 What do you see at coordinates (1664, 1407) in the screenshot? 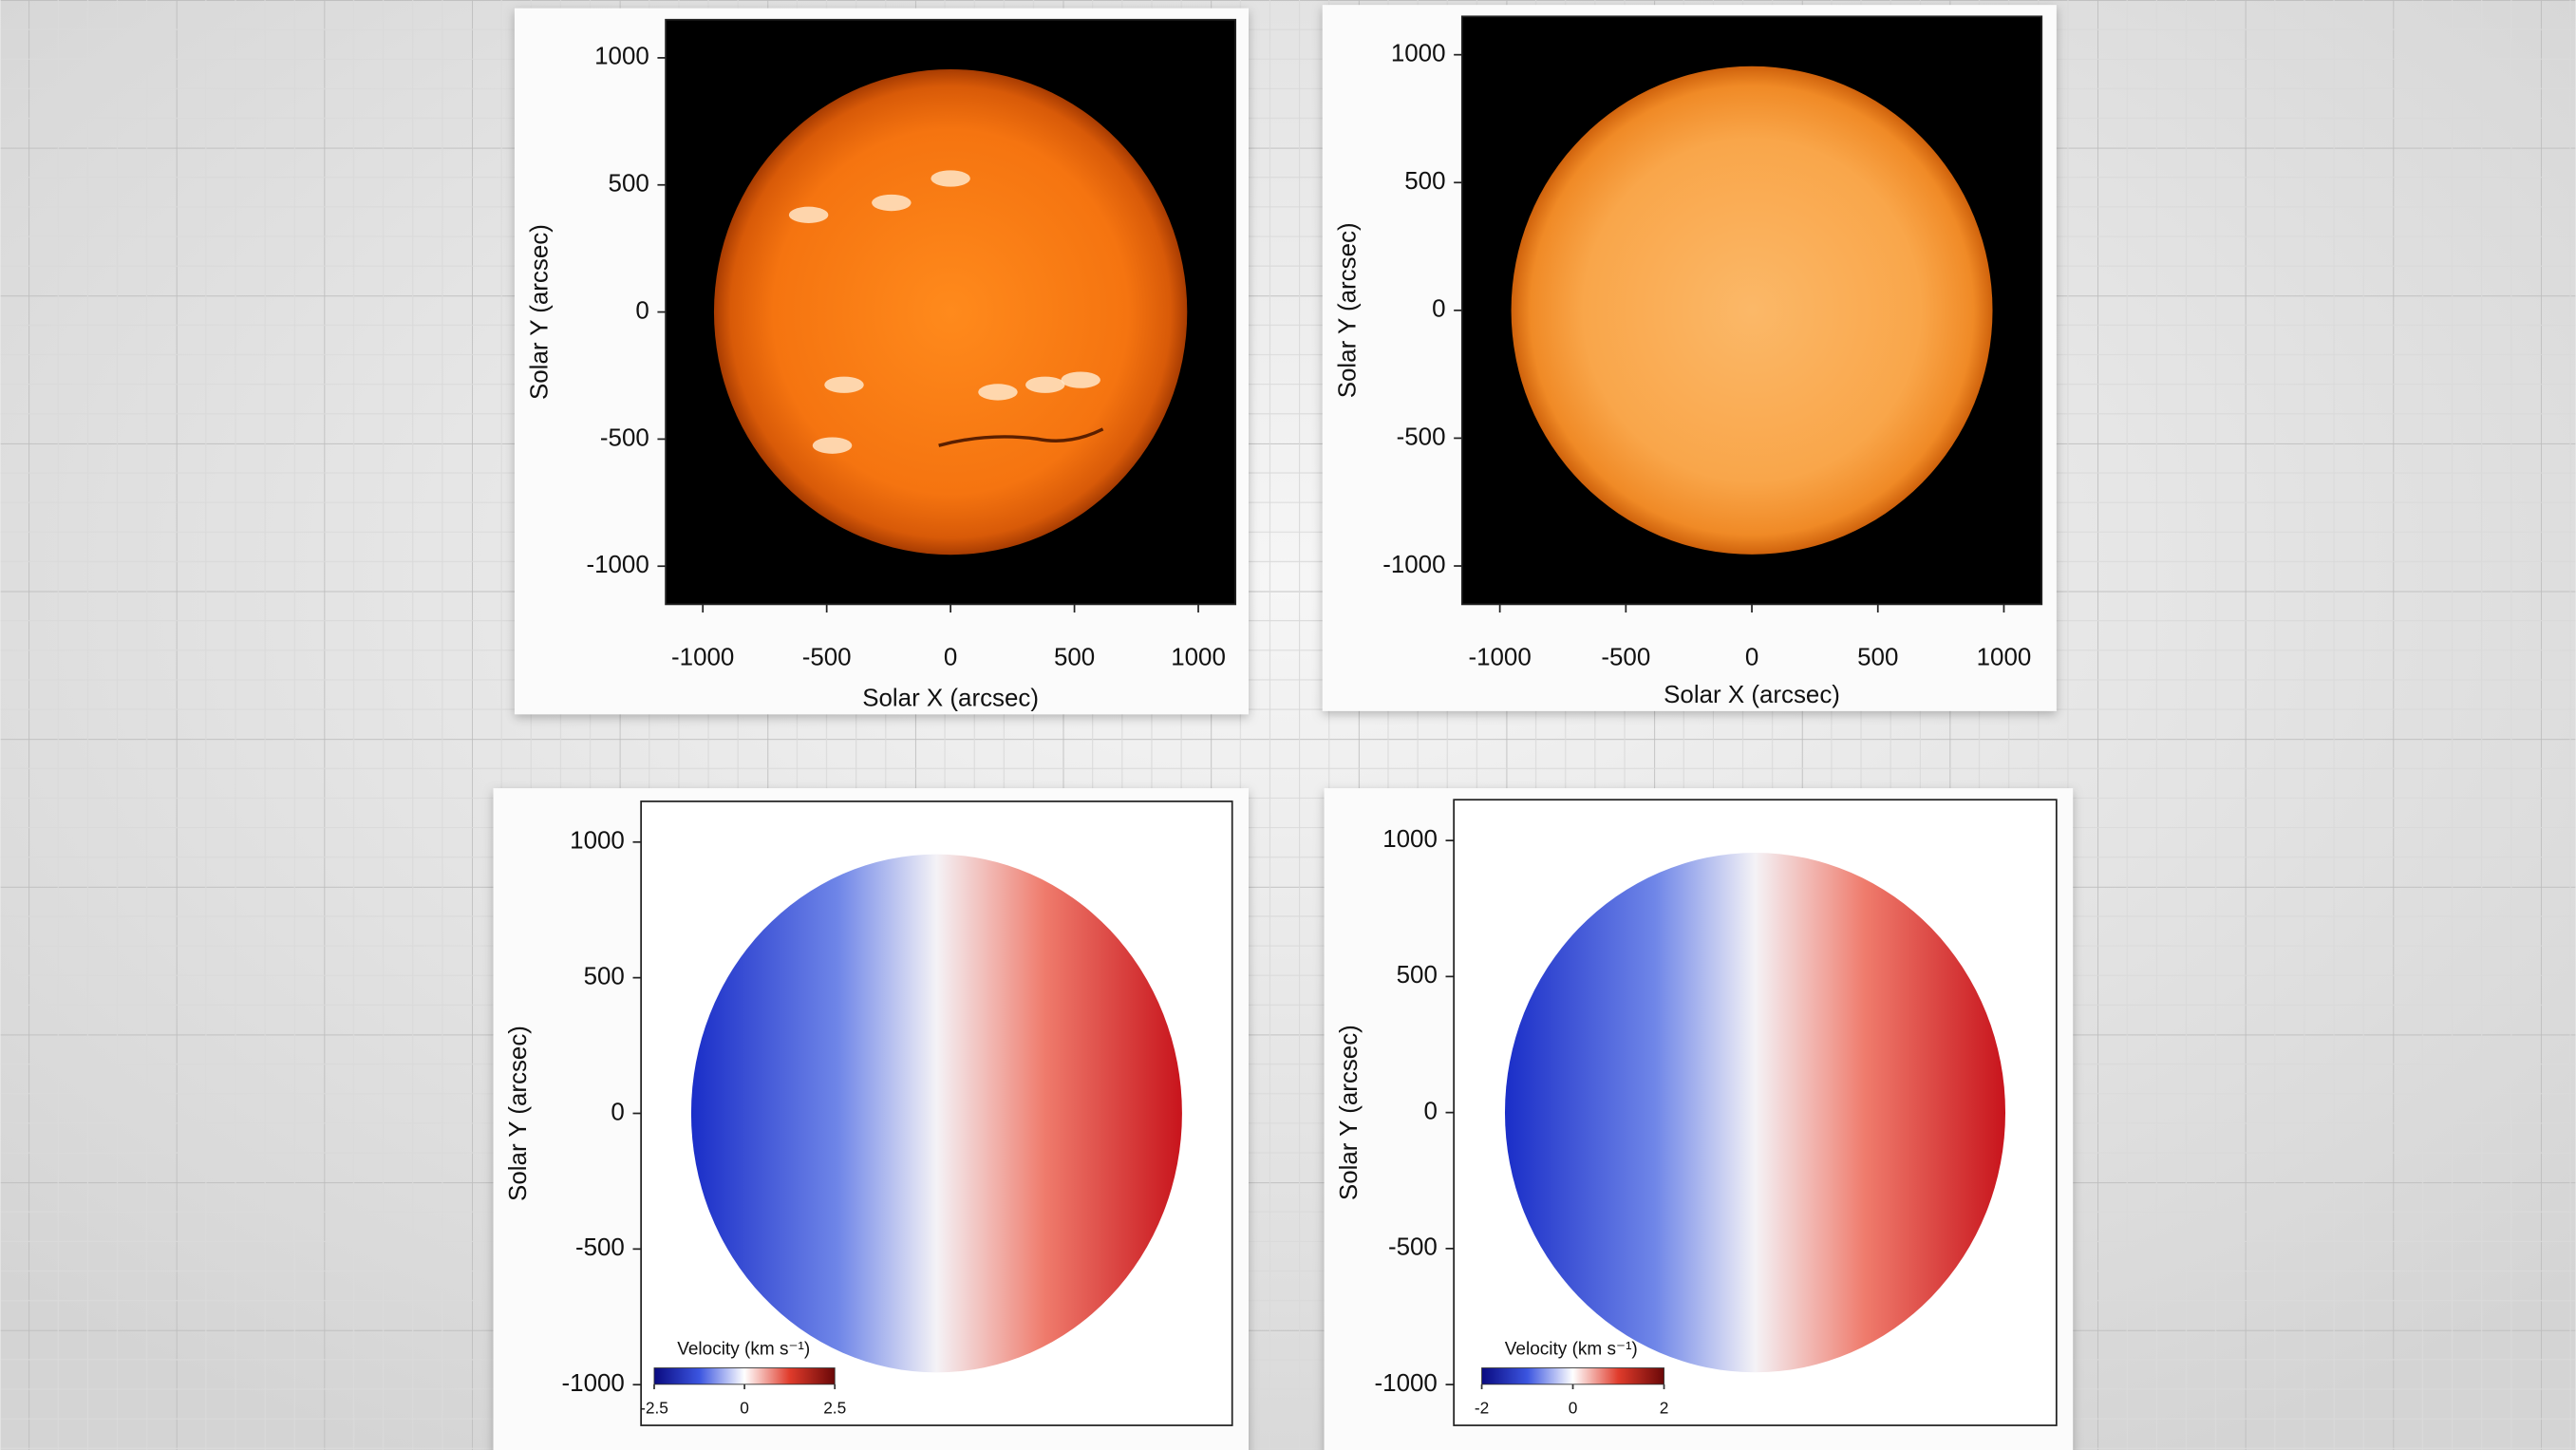
I see `colorbar-tick-label: 2` at bounding box center [1664, 1407].